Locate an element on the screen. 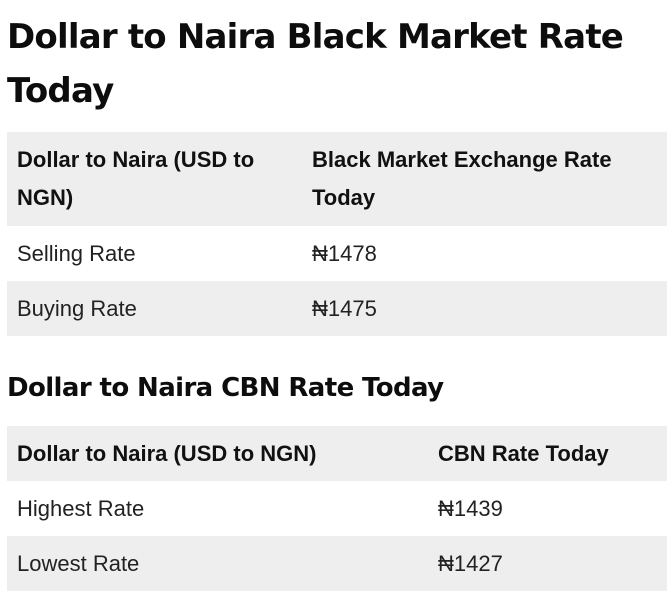 The image size is (671, 606). cbn-heading: Dollar to Naira CBN Rate Today is located at coordinates (225, 388).